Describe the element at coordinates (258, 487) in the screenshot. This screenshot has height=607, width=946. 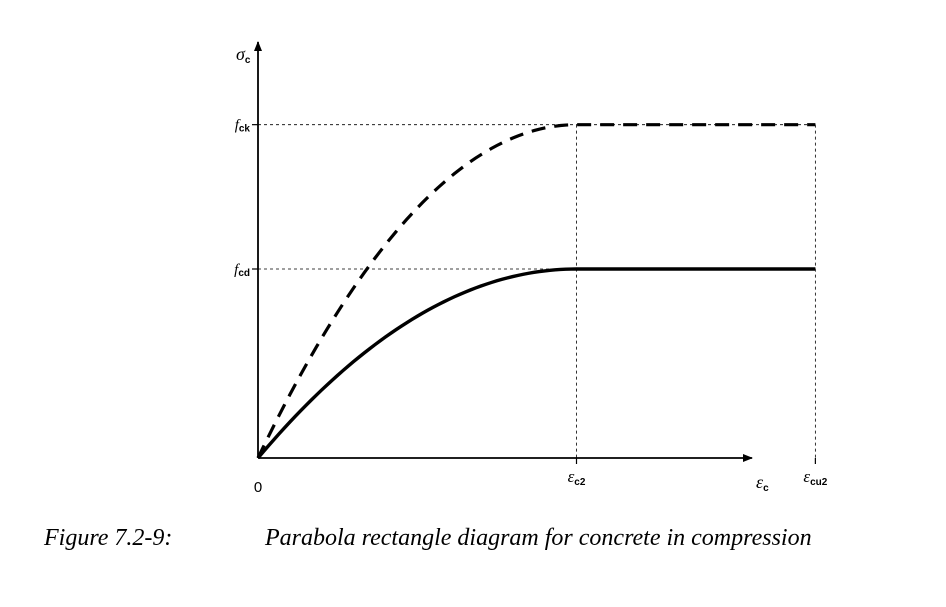
I see `origin-label: 0` at that location.